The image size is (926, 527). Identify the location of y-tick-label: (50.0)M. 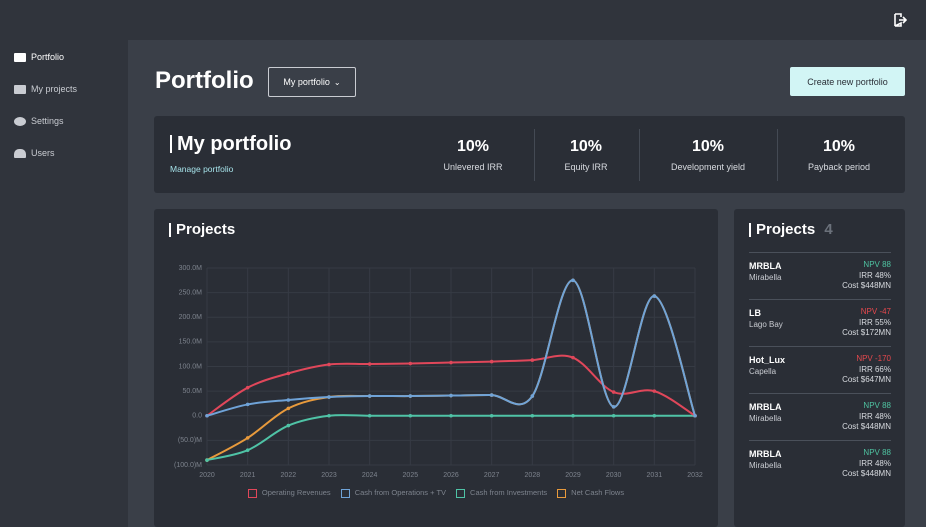
(190, 440).